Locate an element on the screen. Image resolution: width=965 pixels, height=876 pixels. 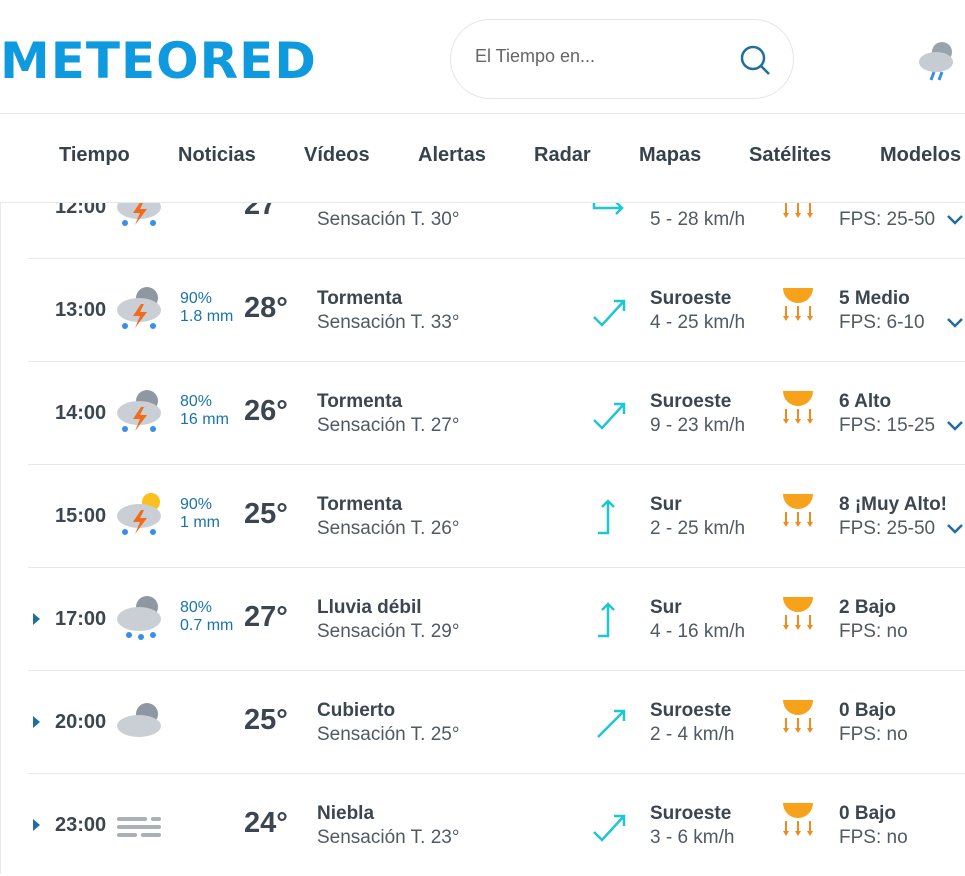
uv-level: 6 Alto is located at coordinates (865, 401).